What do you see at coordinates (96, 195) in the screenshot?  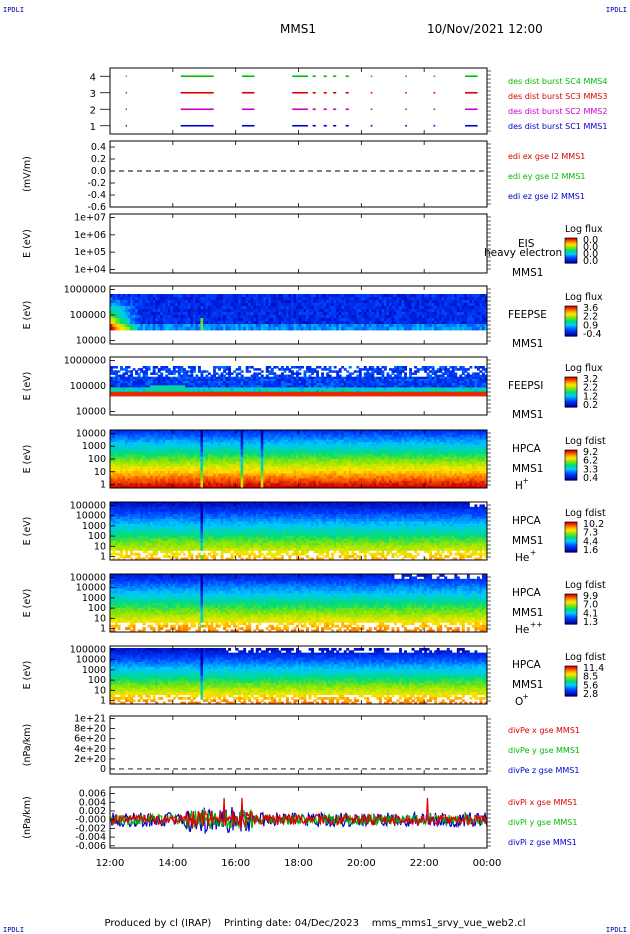 I see `y-tick-label: -0.4` at bounding box center [96, 195].